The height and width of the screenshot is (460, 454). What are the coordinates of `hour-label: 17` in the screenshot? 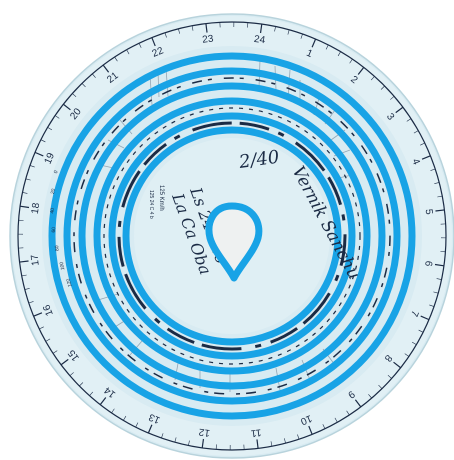 It's located at (35, 259).